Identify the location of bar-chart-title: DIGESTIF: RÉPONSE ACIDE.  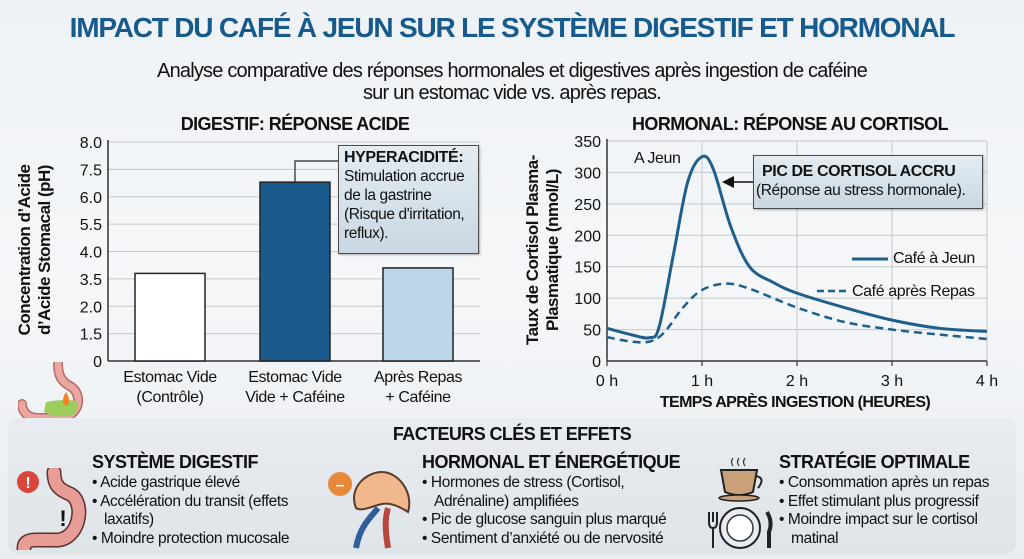
(295, 124).